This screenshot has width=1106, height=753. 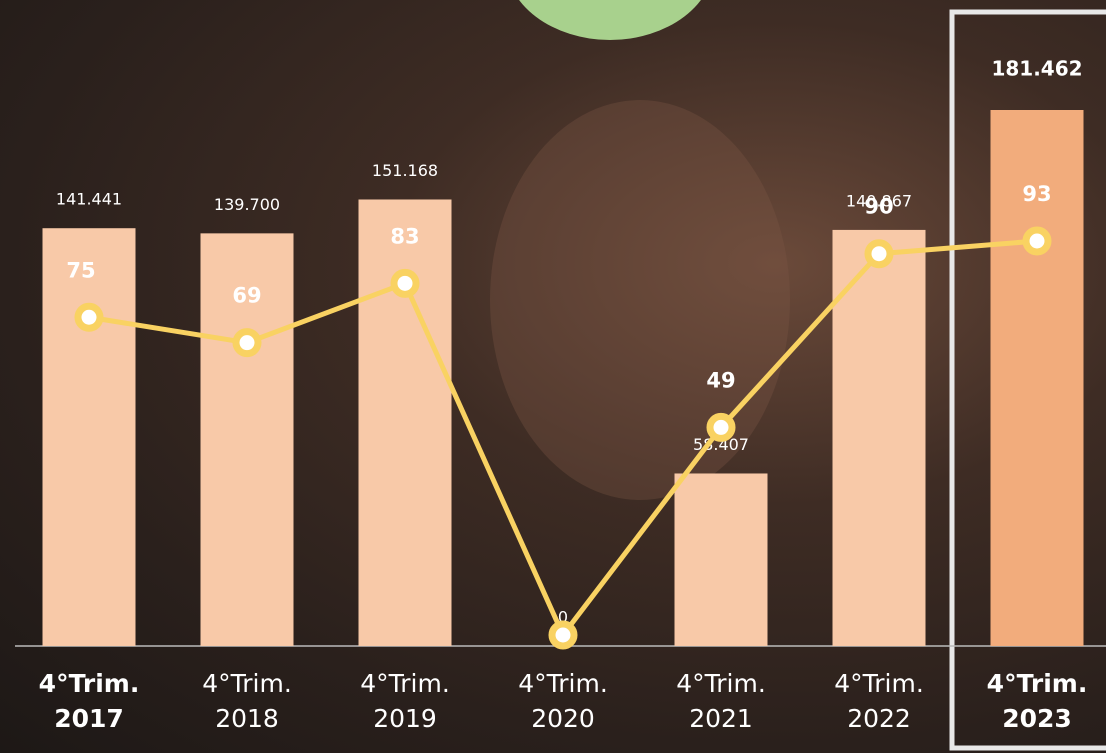 What do you see at coordinates (80, 270) in the screenshot?
I see `line-value-label: 75` at bounding box center [80, 270].